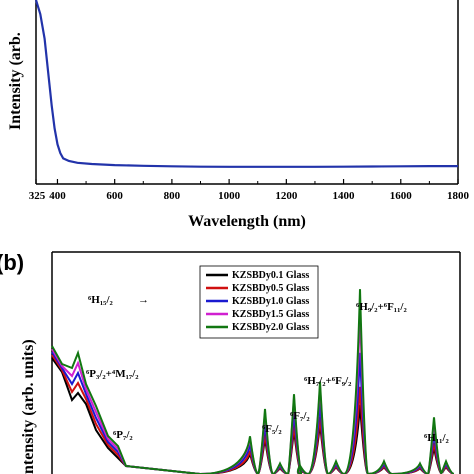 The image size is (474, 474). Describe the element at coordinates (270, 314) in the screenshot. I see `legend-entry: KZSBDy1.5 Glass` at that location.